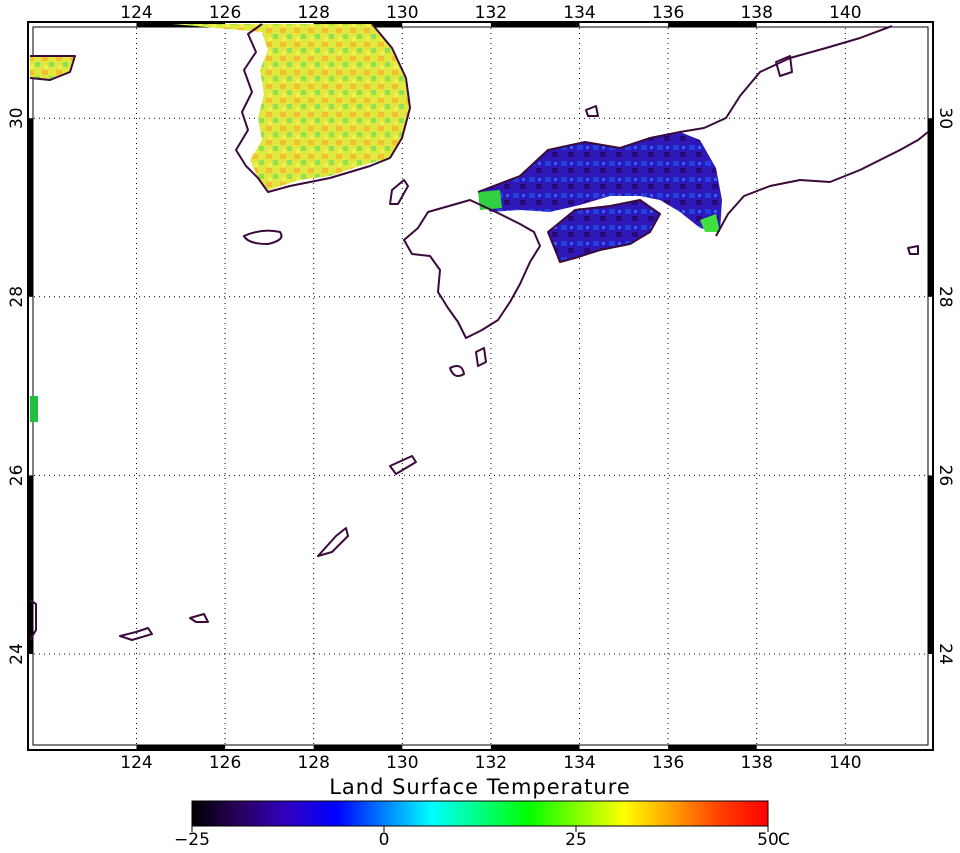  I want to click on yakushima-island, so click(481, 357).